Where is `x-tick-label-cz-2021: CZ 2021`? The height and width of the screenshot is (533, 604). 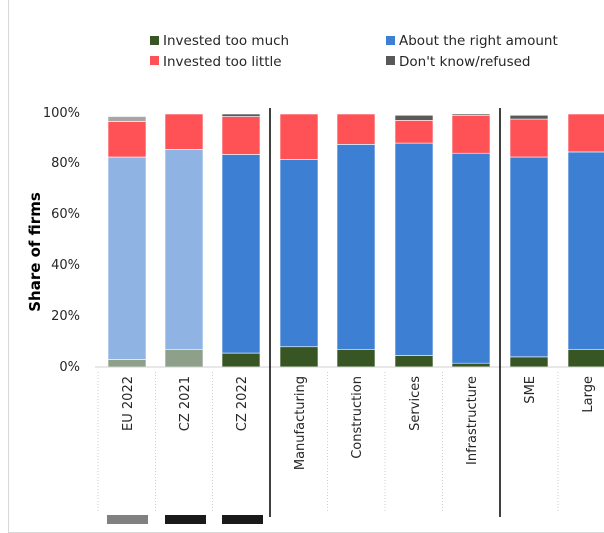 x-tick-label-cz-2021: CZ 2021 is located at coordinates (185, 403).